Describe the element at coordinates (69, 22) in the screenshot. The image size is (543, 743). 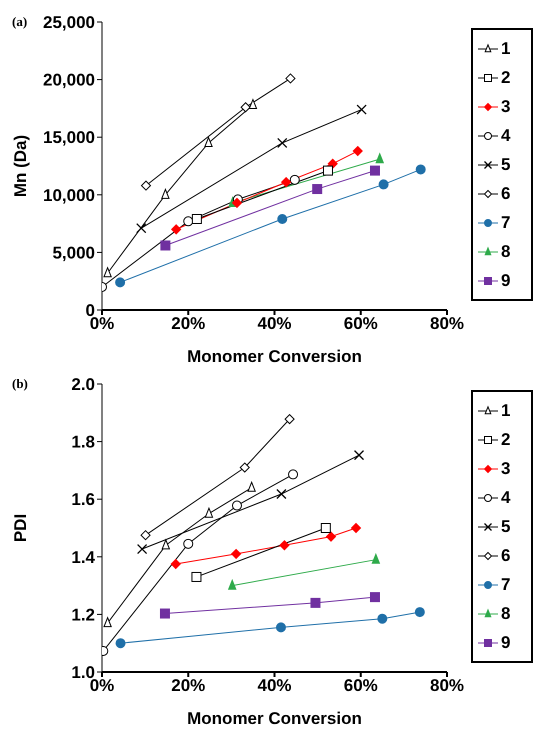
I see `y-tick-label: 25,000` at that location.